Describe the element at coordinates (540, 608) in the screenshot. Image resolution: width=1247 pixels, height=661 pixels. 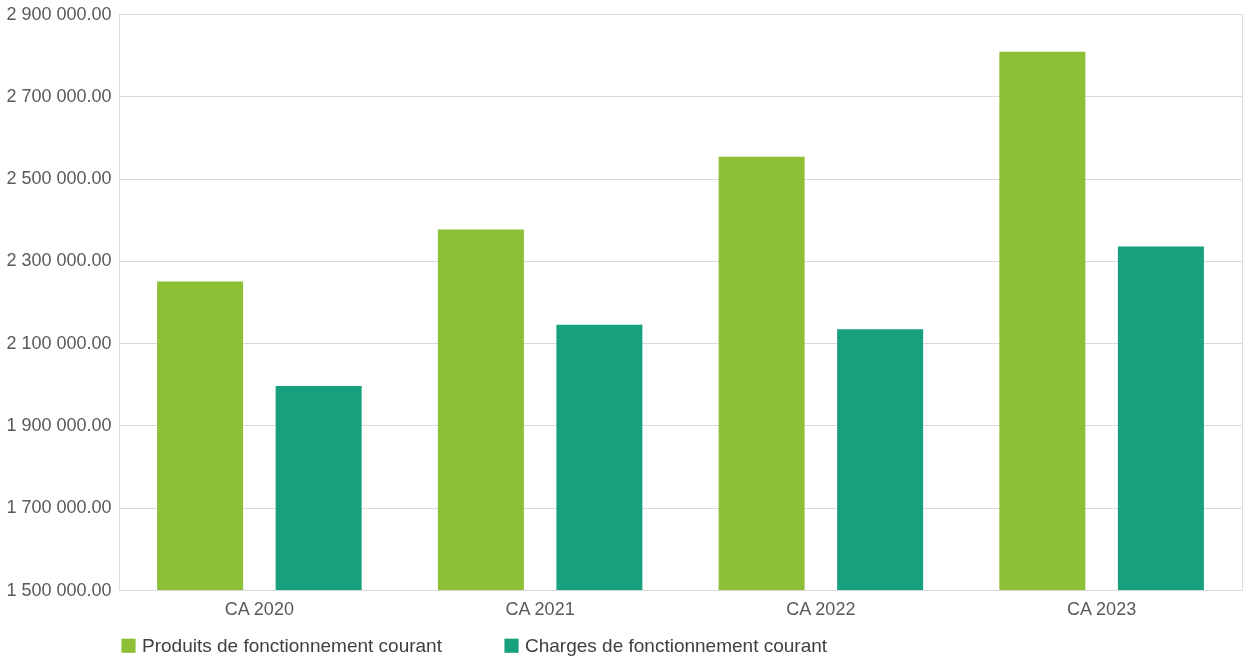
I see `x-tick-label: CA 2021` at that location.